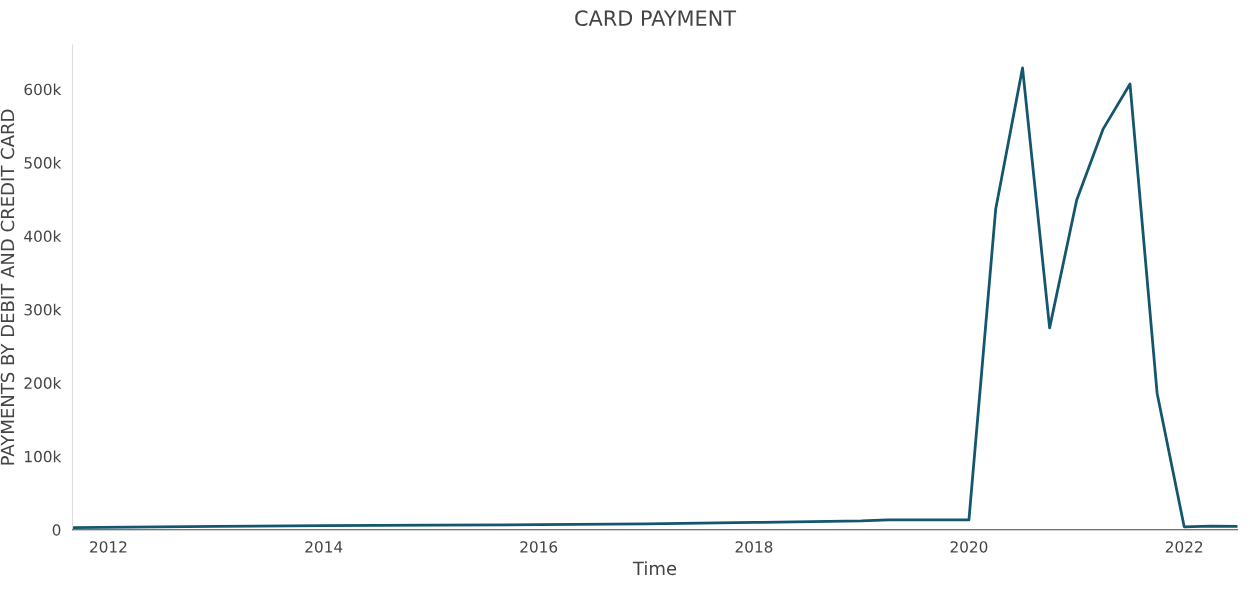 The width and height of the screenshot is (1250, 602). I want to click on x-tick-label: 2018, so click(754, 547).